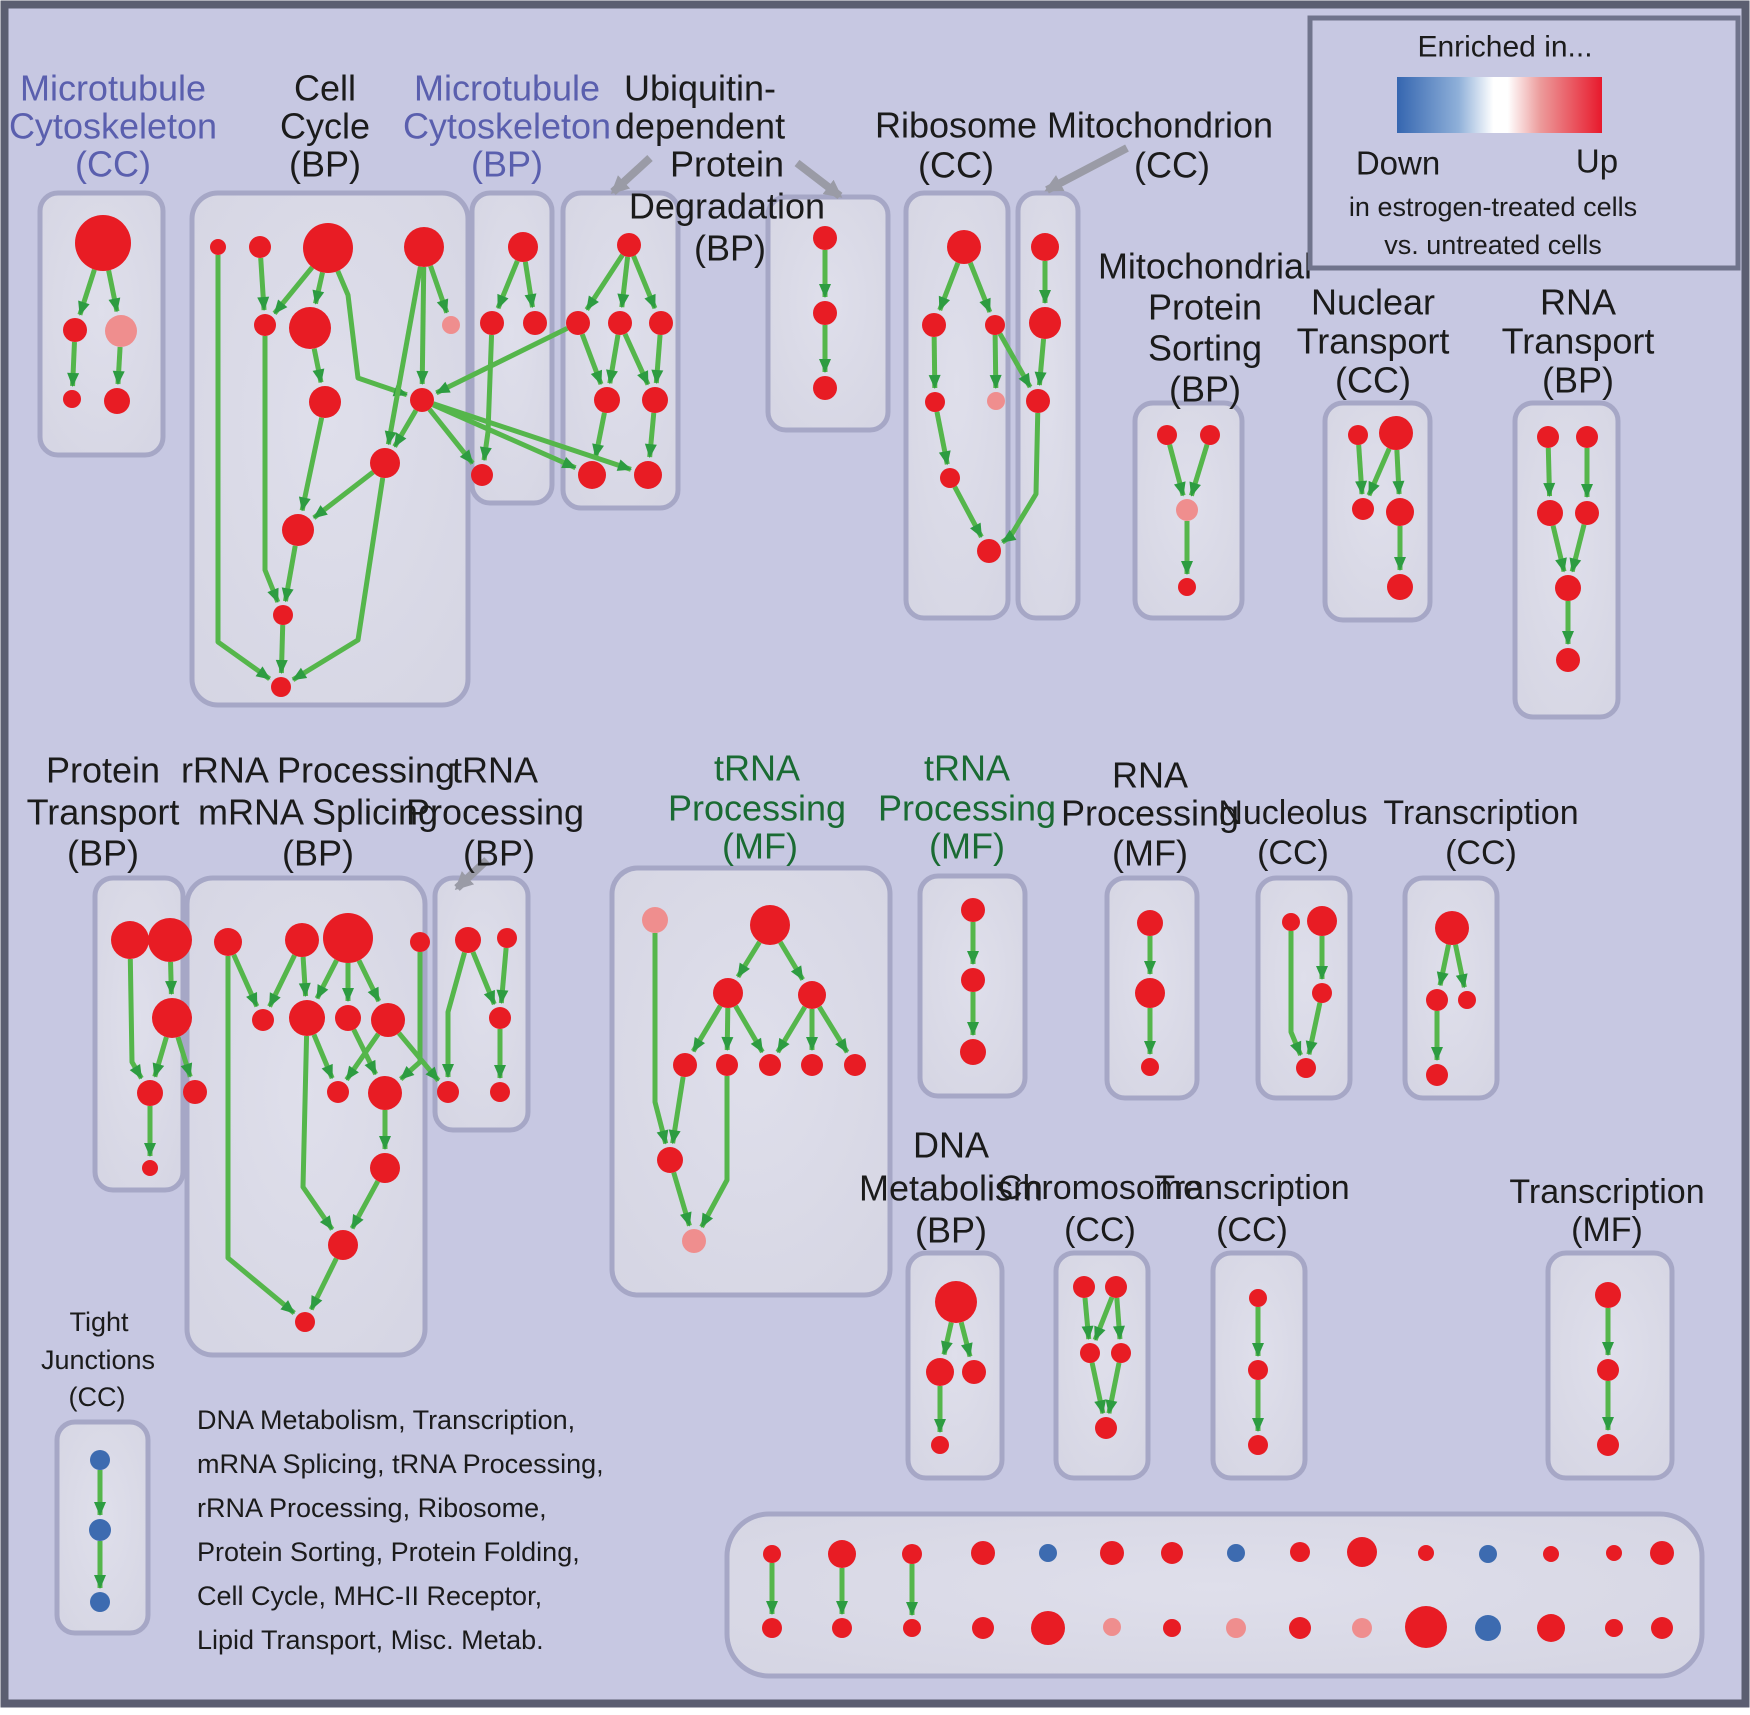 The image size is (1750, 1715). I want to click on cluster-label-trna-processing-mf-large: tRNA, so click(757, 768).